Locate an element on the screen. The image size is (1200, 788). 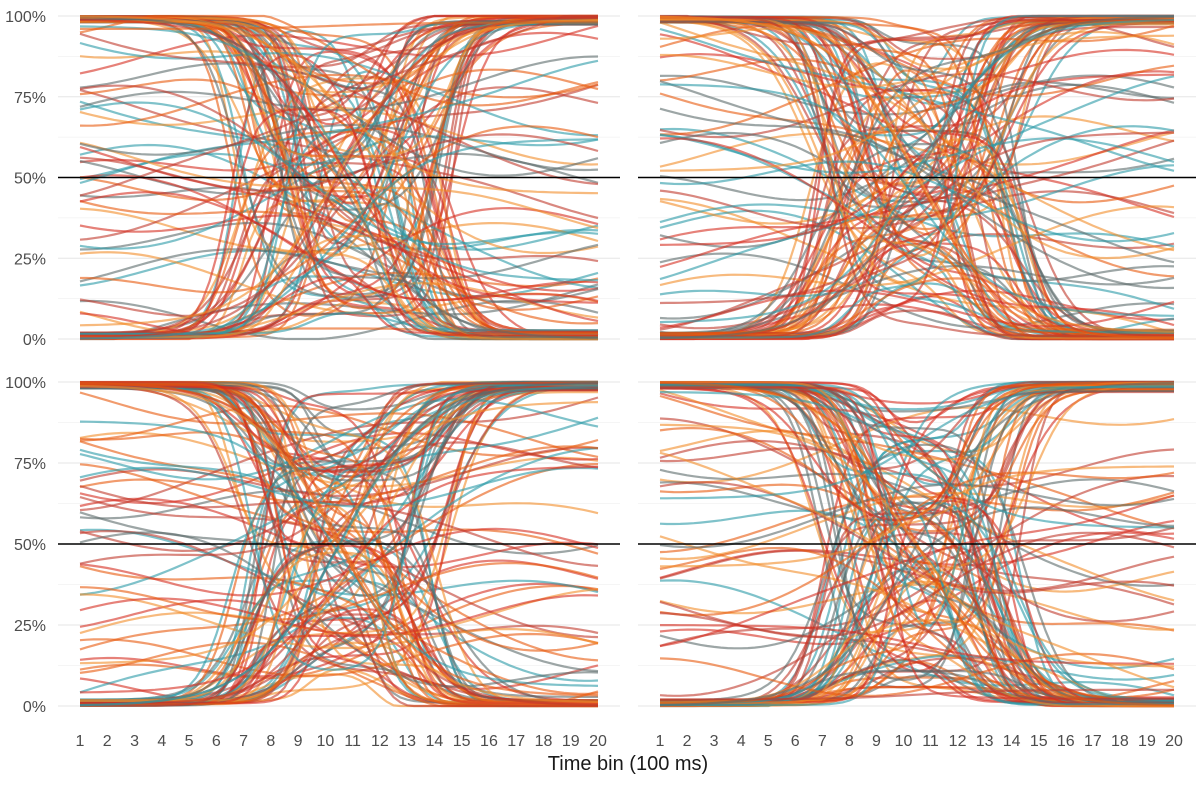
x-tick-label: 5 is located at coordinates (189, 741).